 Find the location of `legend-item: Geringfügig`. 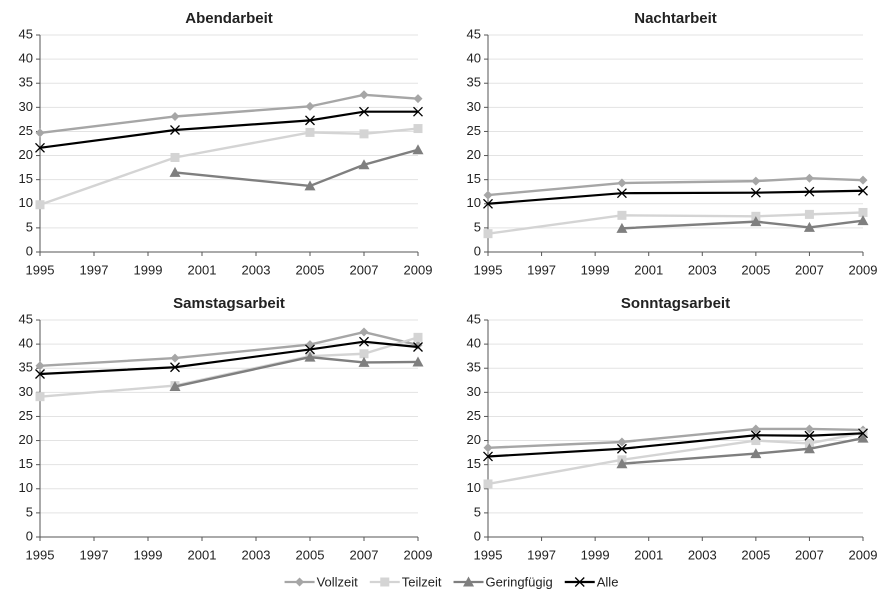

legend-item: Geringfügig is located at coordinates (503, 581).